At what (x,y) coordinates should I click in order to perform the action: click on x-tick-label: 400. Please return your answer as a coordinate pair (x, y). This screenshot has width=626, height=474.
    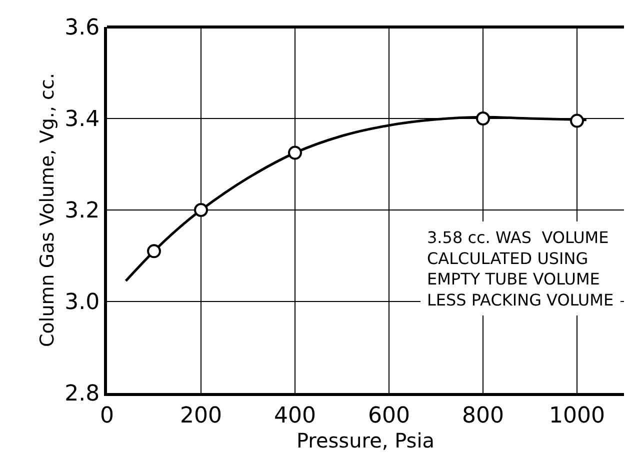
    Looking at the image, I should click on (295, 415).